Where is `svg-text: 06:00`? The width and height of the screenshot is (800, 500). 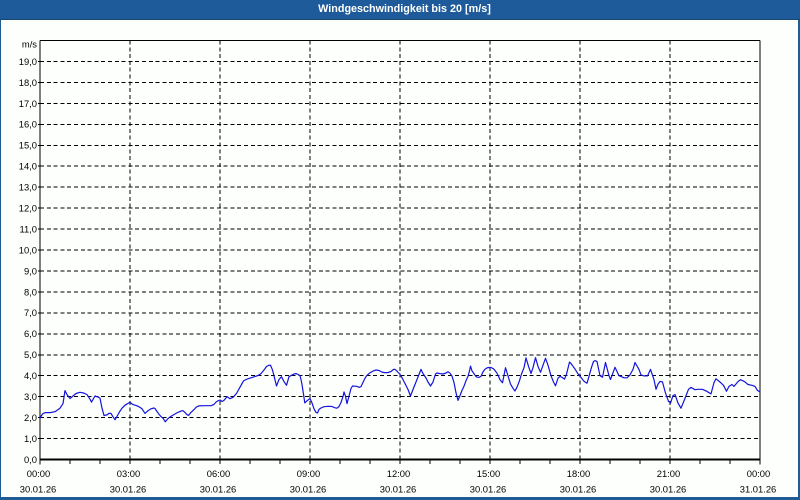
svg-text: 06:00 is located at coordinates (218, 473).